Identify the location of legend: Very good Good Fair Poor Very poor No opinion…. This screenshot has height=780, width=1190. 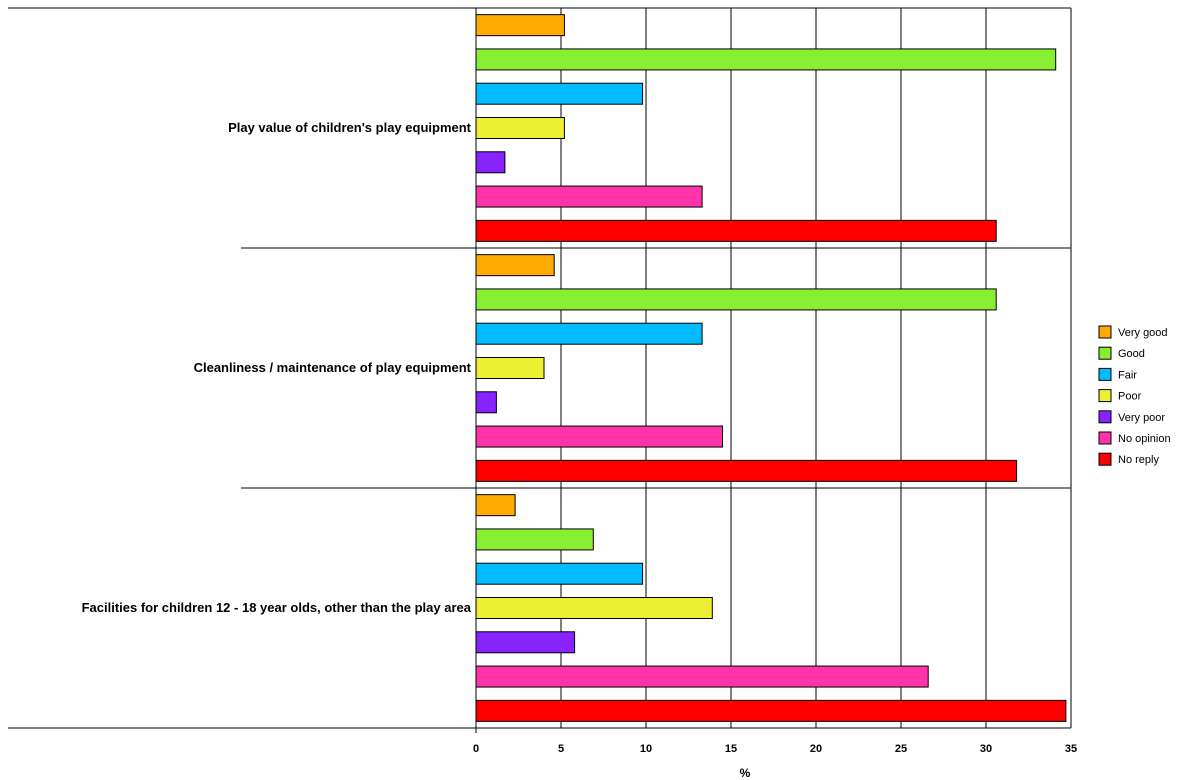
(1134, 395).